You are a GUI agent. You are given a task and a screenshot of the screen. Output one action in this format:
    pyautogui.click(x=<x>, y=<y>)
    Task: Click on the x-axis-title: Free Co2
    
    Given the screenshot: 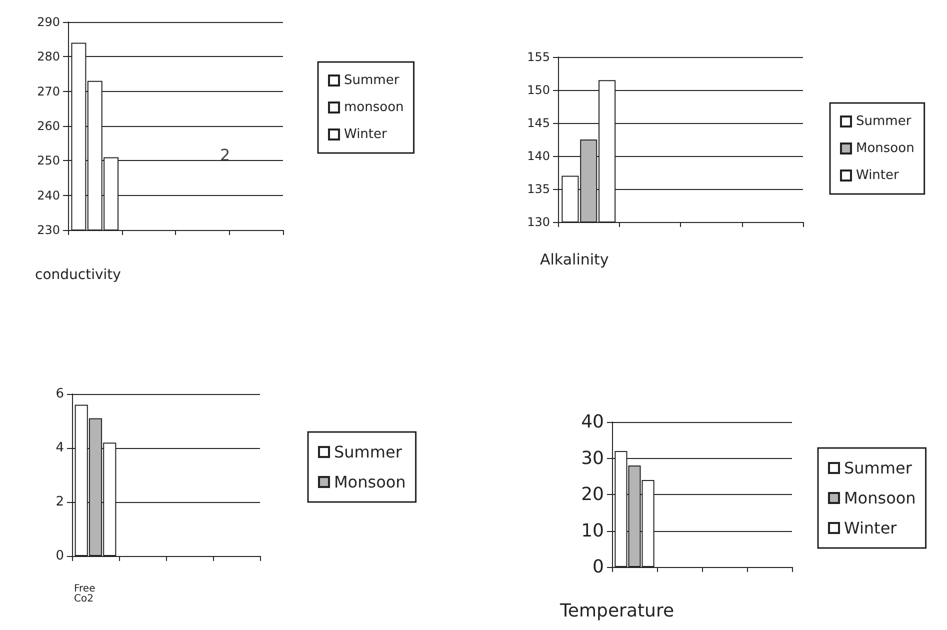 What is the action you would take?
    pyautogui.click(x=86, y=594)
    